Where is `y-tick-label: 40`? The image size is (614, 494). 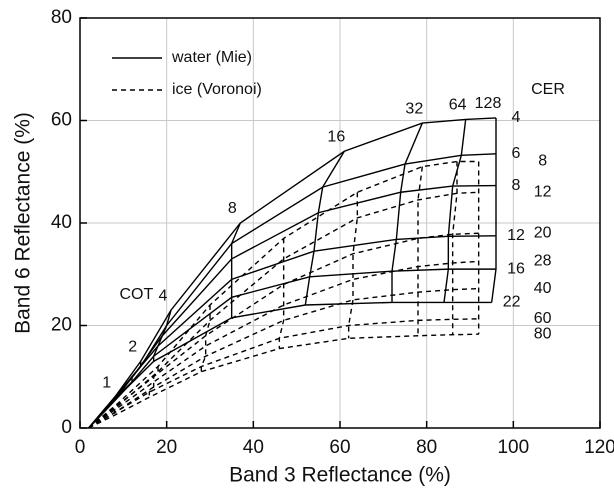
y-tick-label: 40 is located at coordinates (61, 222).